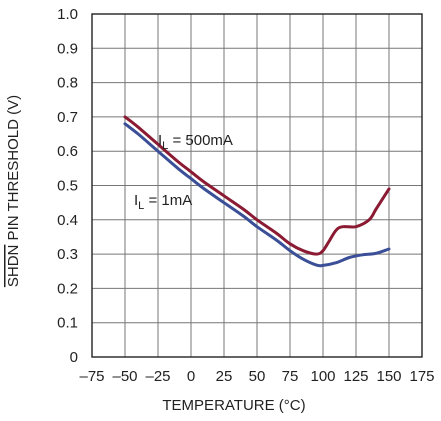  Describe the element at coordinates (355, 376) in the screenshot. I see `x-tick-label: 125` at that location.